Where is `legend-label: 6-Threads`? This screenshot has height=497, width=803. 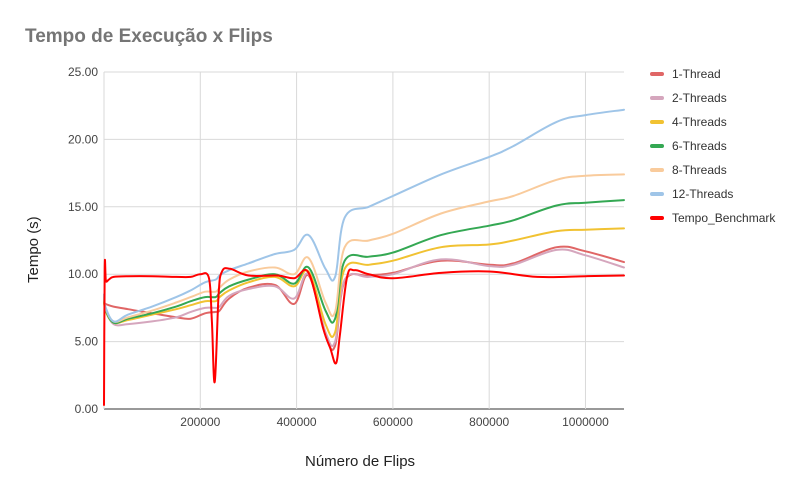 legend-label: 6-Threads is located at coordinates (699, 146).